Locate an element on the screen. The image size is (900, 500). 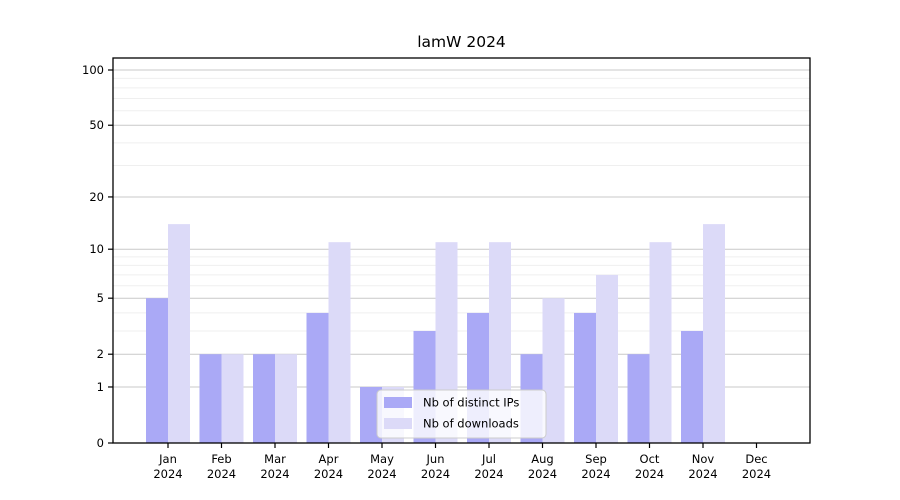
chart-title: lamW 2024 is located at coordinates (461, 42).